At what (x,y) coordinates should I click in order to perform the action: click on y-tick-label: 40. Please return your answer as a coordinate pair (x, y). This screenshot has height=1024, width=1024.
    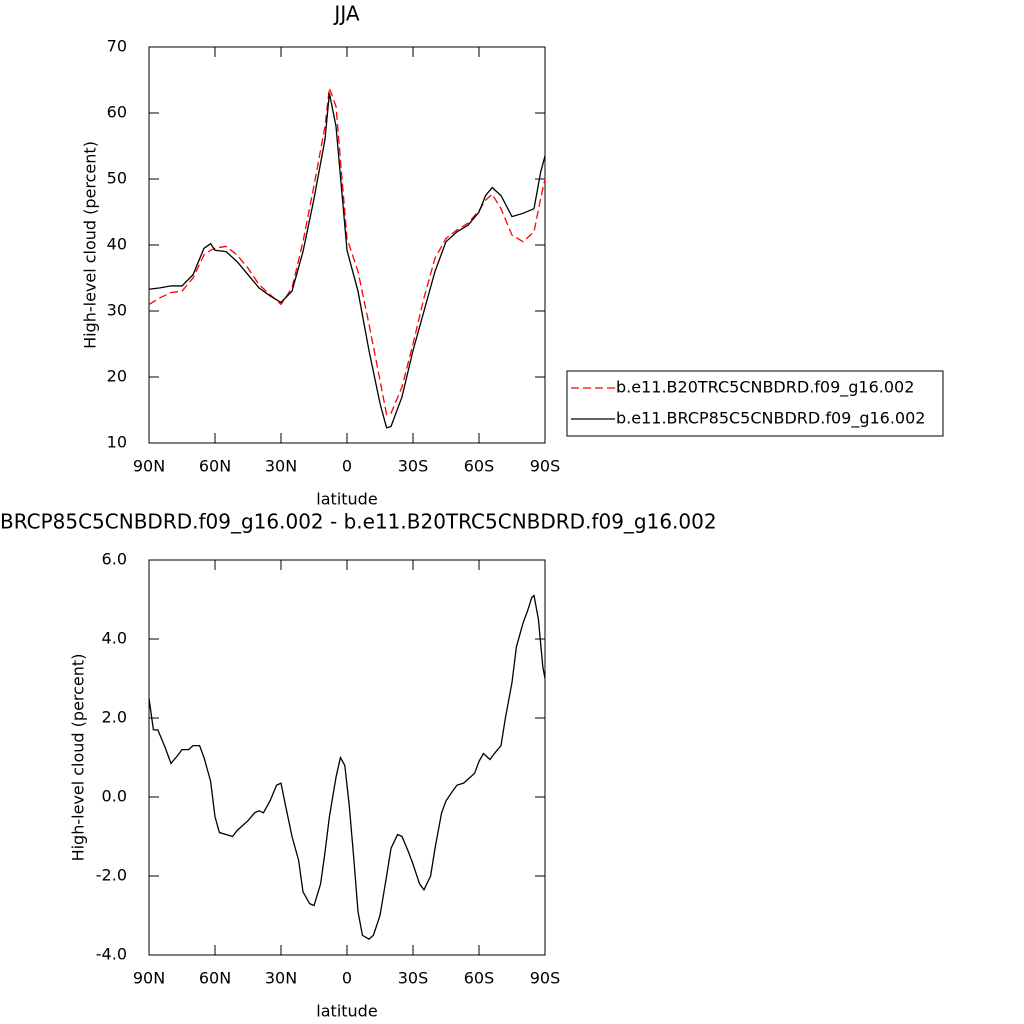
    Looking at the image, I should click on (117, 244).